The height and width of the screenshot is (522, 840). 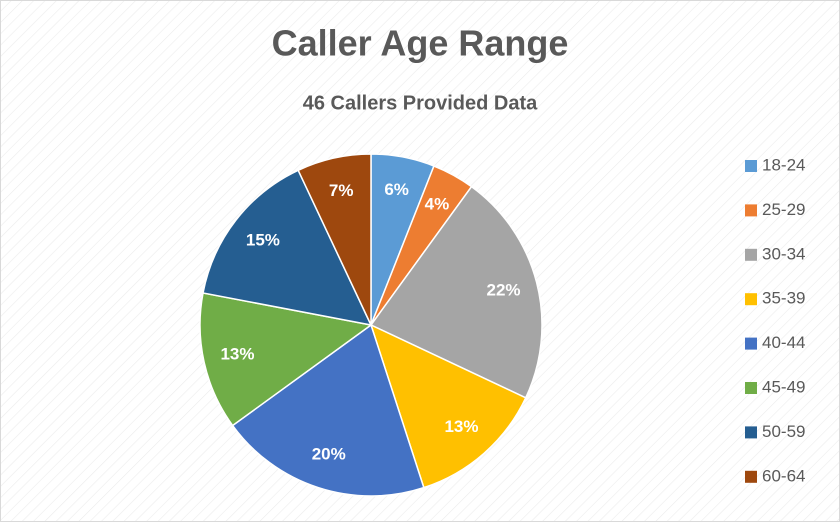 What do you see at coordinates (783, 475) in the screenshot?
I see `legend-label: 60-64` at bounding box center [783, 475].